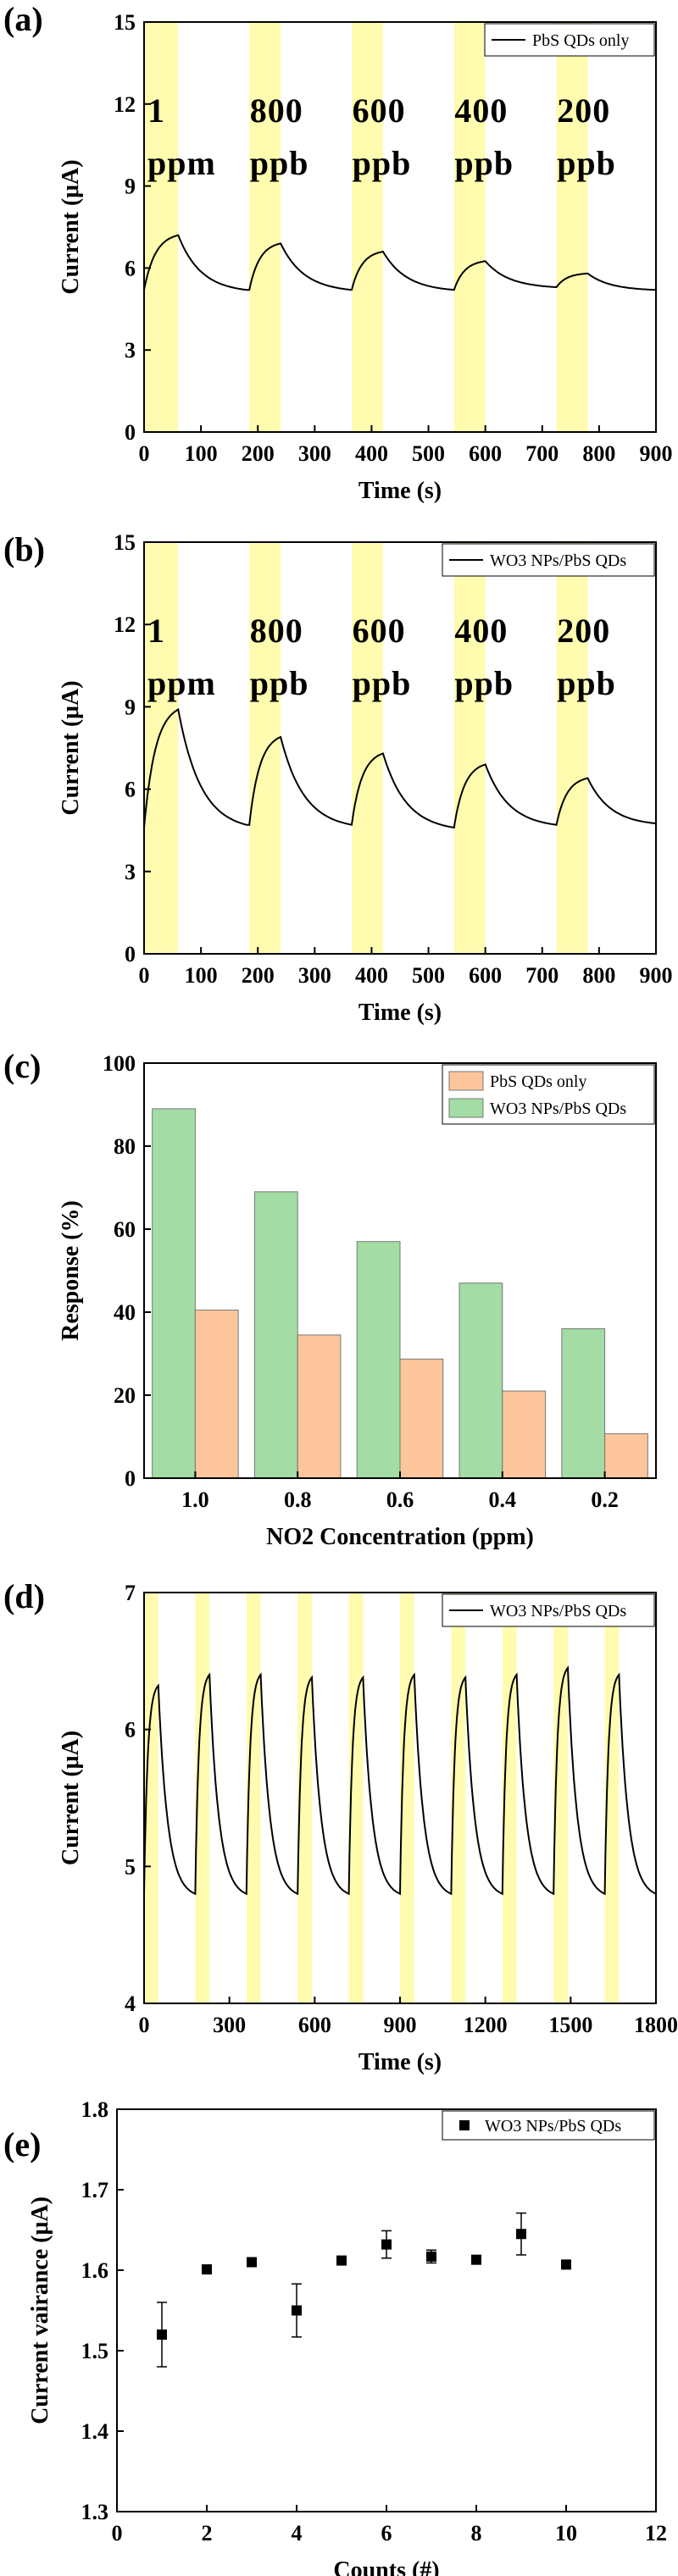 The image size is (678, 2576). What do you see at coordinates (95, 2190) in the screenshot?
I see `y-tick-label: 1.7` at bounding box center [95, 2190].